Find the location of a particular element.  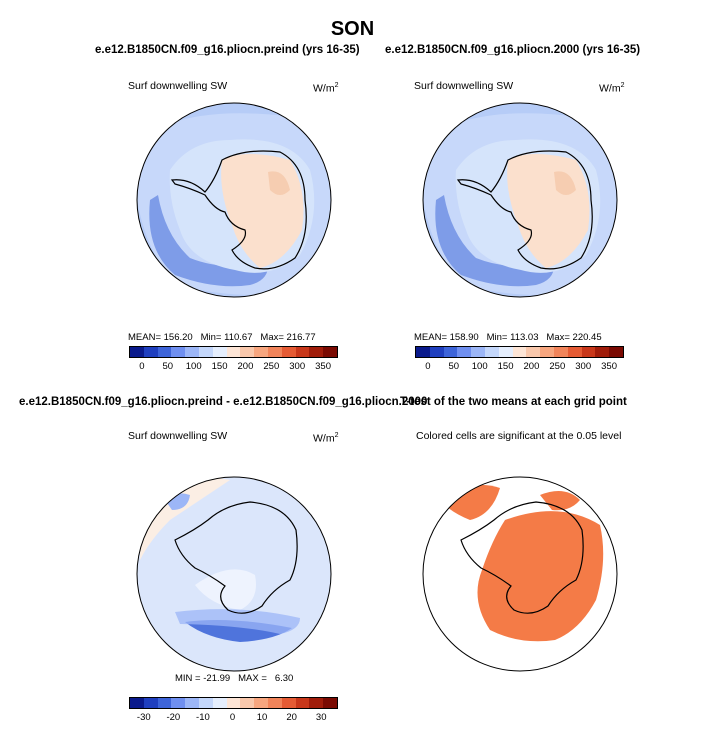

map-field-ttest is located at coordinates (520, 574).